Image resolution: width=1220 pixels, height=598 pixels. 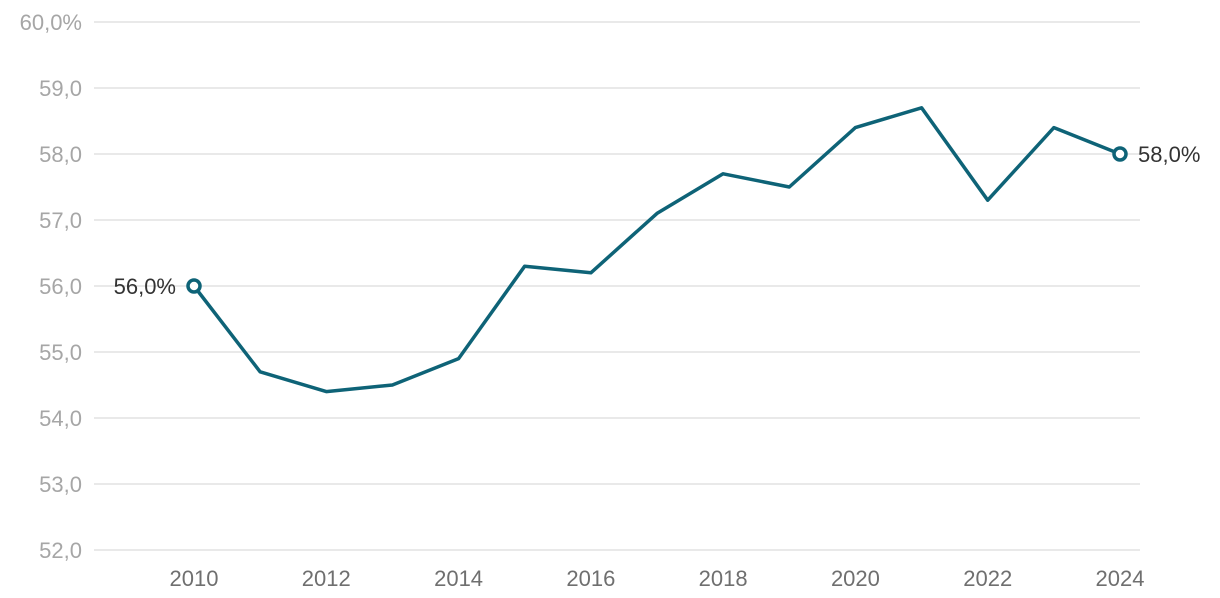 I want to click on y-tick-label: 59,0, so click(x=60, y=88).